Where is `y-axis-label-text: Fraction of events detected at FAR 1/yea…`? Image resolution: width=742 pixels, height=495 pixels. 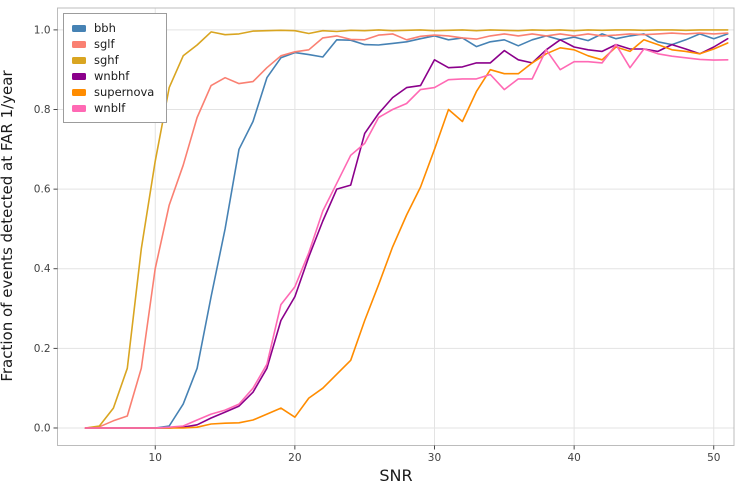
y-axis-label-text: Fraction of events detected at FAR 1/yea… is located at coordinates (8, 226).